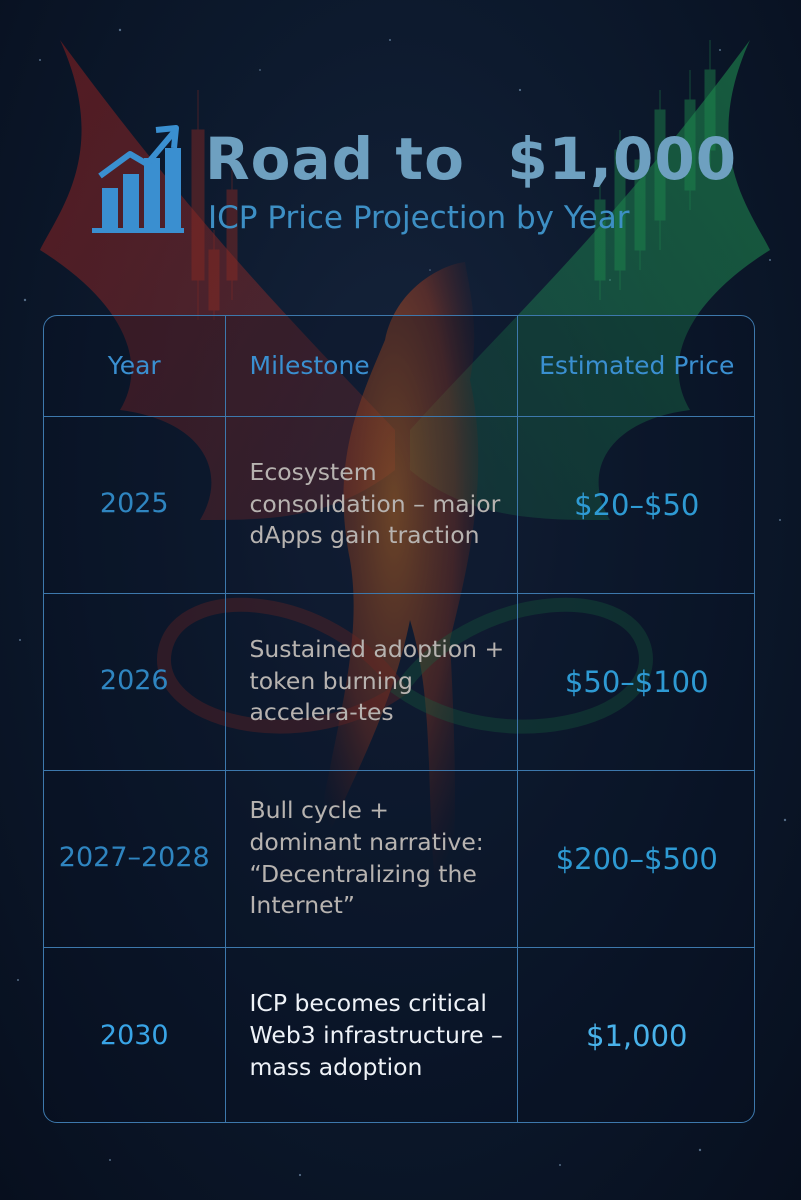 The height and width of the screenshot is (1200, 801). Describe the element at coordinates (371, 366) in the screenshot. I see `column-header-milestone: Milestone` at that location.